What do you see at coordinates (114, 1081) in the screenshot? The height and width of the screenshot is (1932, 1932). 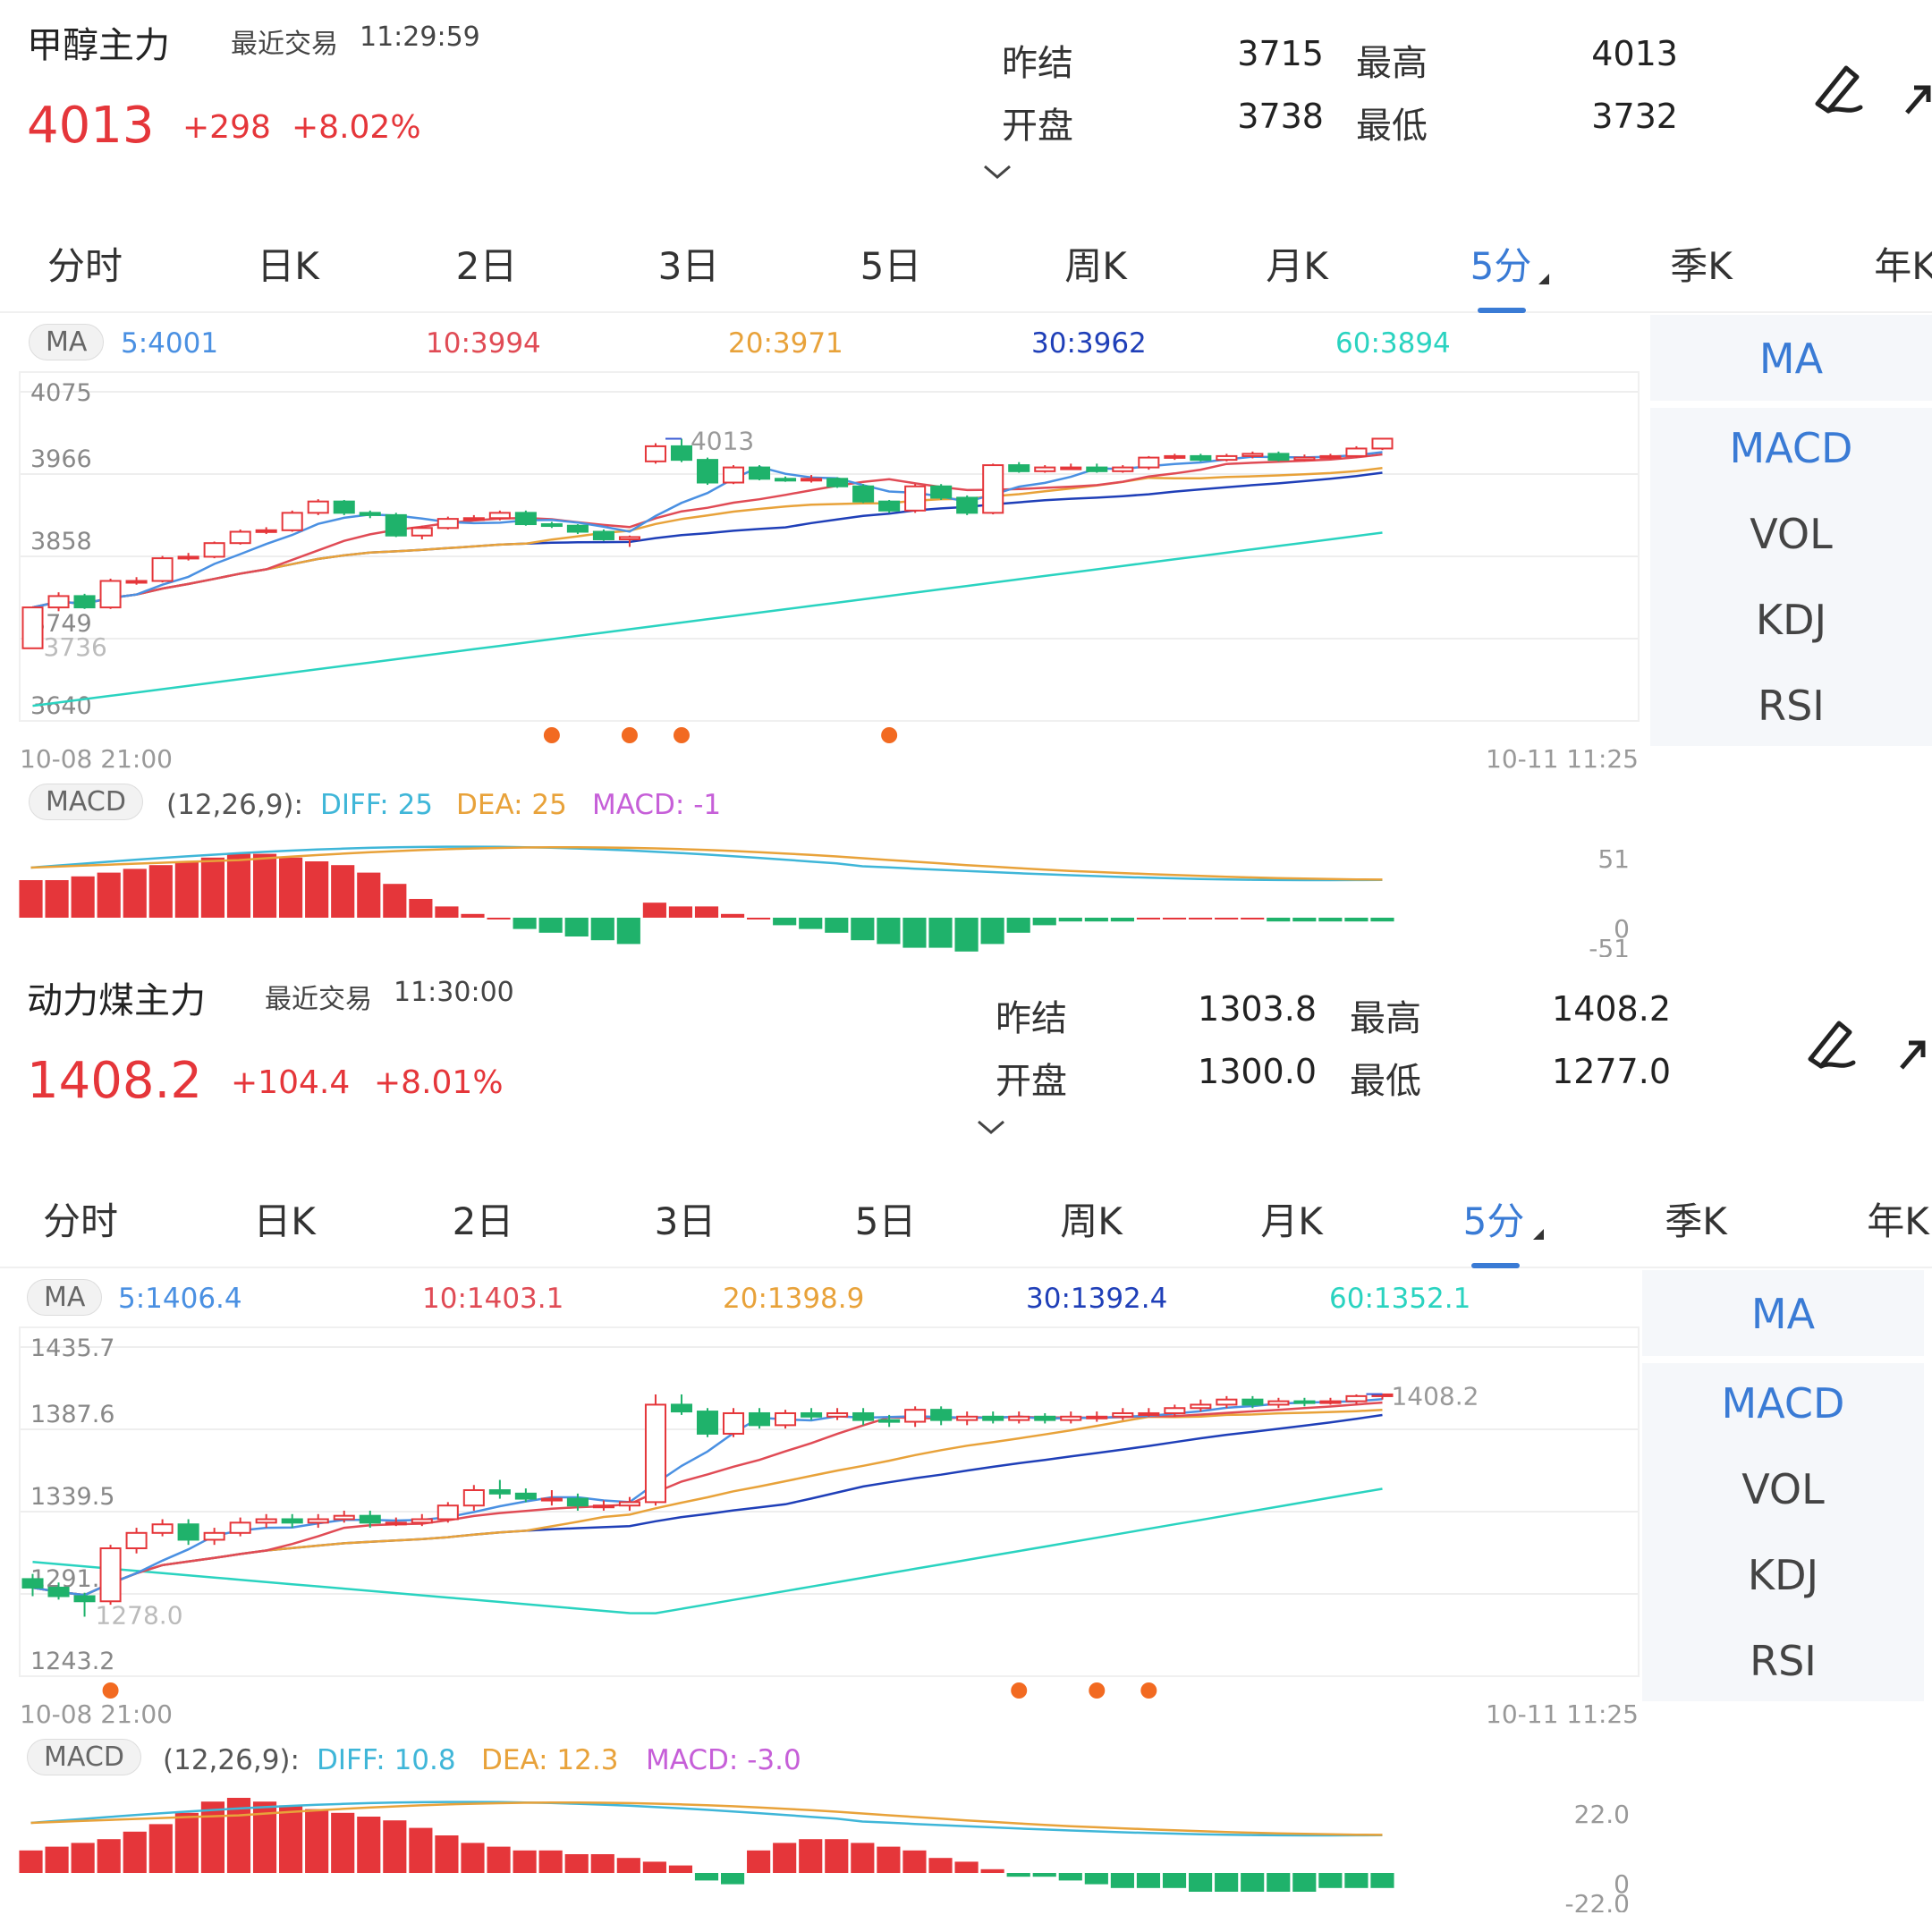 I see `last-price: 1408.2` at bounding box center [114, 1081].